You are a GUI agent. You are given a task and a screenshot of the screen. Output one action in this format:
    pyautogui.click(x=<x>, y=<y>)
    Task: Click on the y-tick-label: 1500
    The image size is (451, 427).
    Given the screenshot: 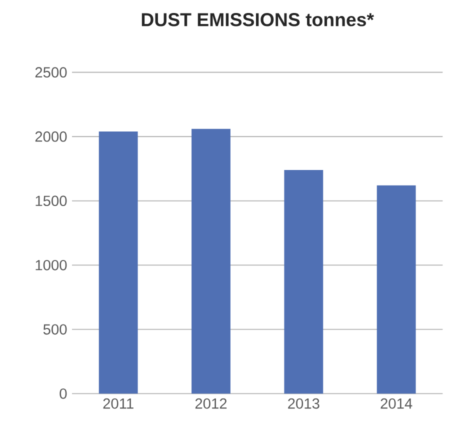 What is the action you would take?
    pyautogui.click(x=51, y=201)
    